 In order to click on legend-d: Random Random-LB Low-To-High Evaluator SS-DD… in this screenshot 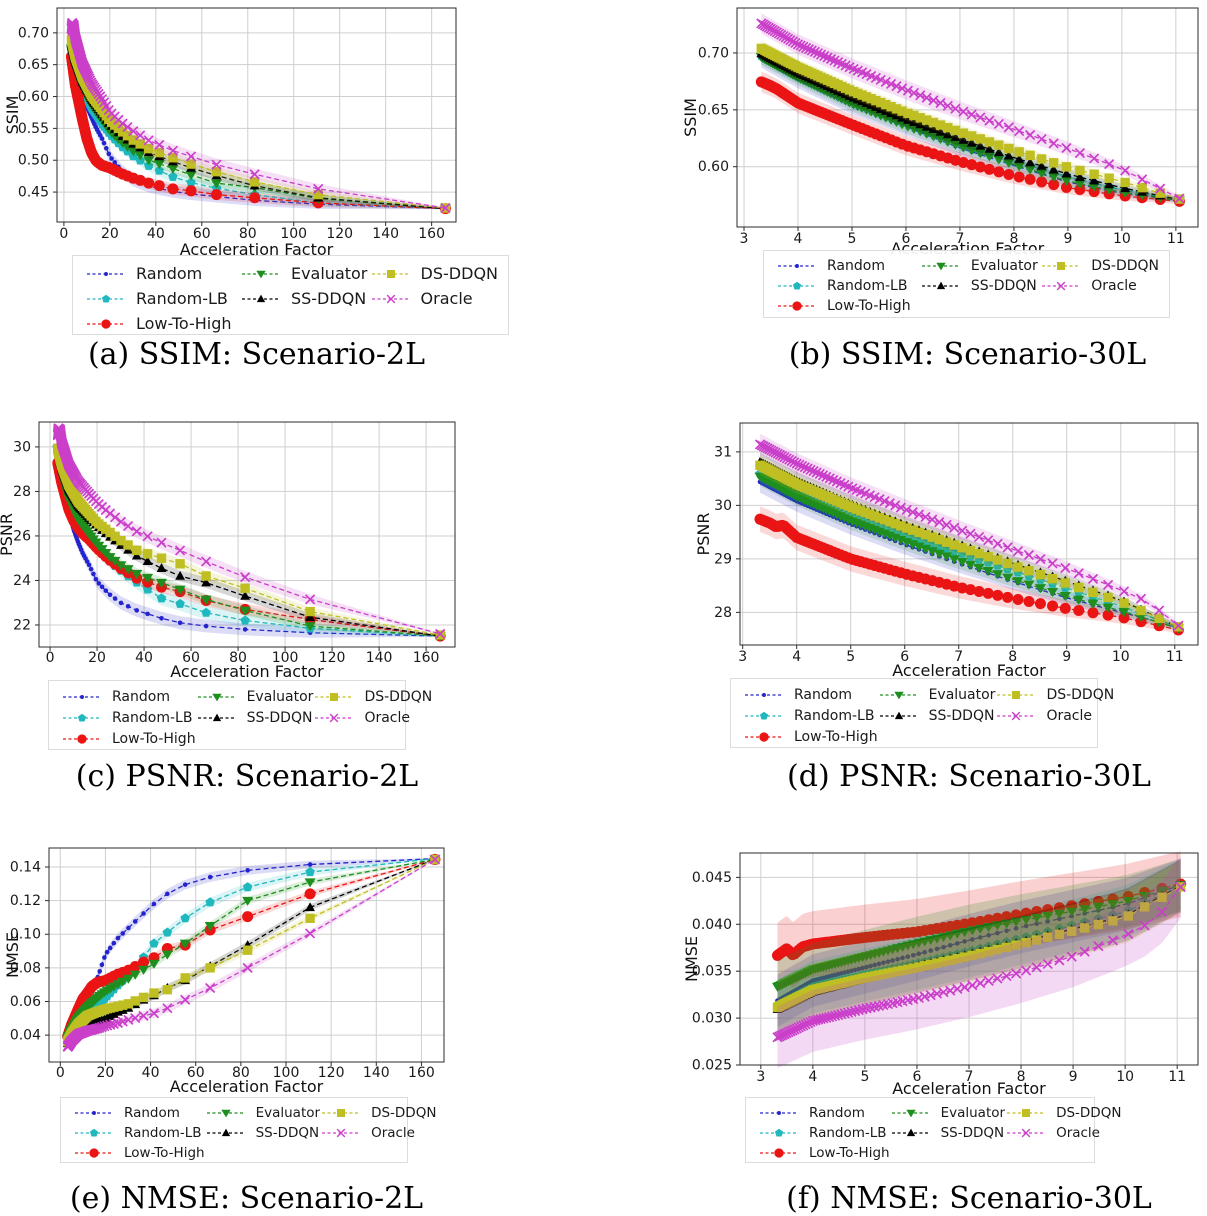, I will do `click(922, 713)`.